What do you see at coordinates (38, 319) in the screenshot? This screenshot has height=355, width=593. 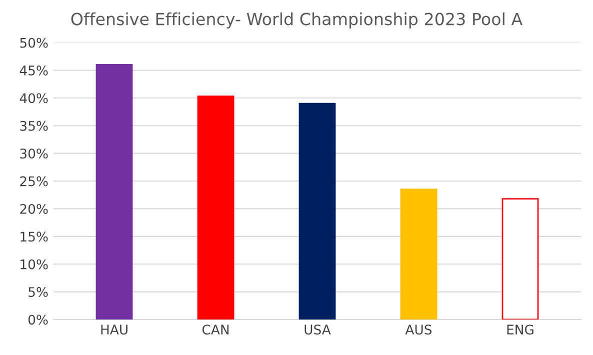 I see `y-tick-label: 0%` at bounding box center [38, 319].